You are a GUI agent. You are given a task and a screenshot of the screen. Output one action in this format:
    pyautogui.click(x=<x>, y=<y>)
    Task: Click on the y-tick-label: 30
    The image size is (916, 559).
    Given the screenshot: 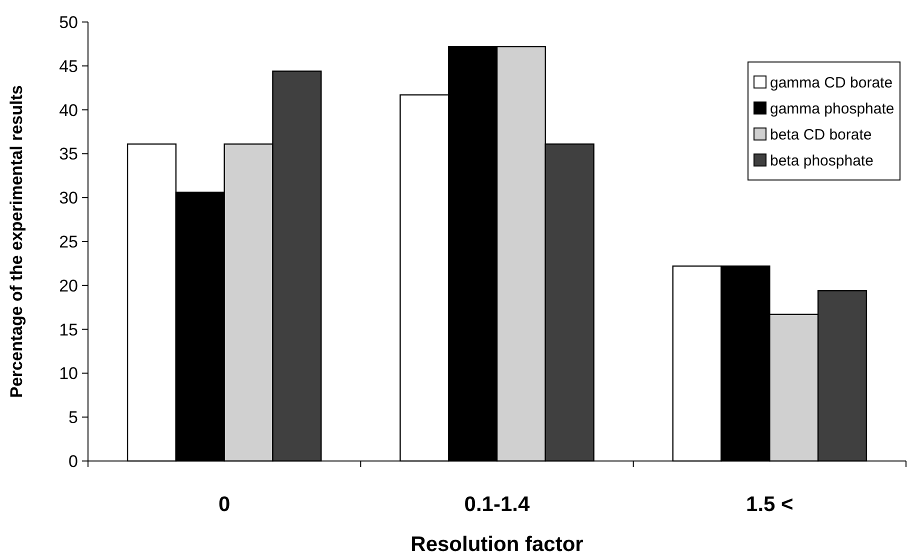 What is the action you would take?
    pyautogui.click(x=68, y=198)
    